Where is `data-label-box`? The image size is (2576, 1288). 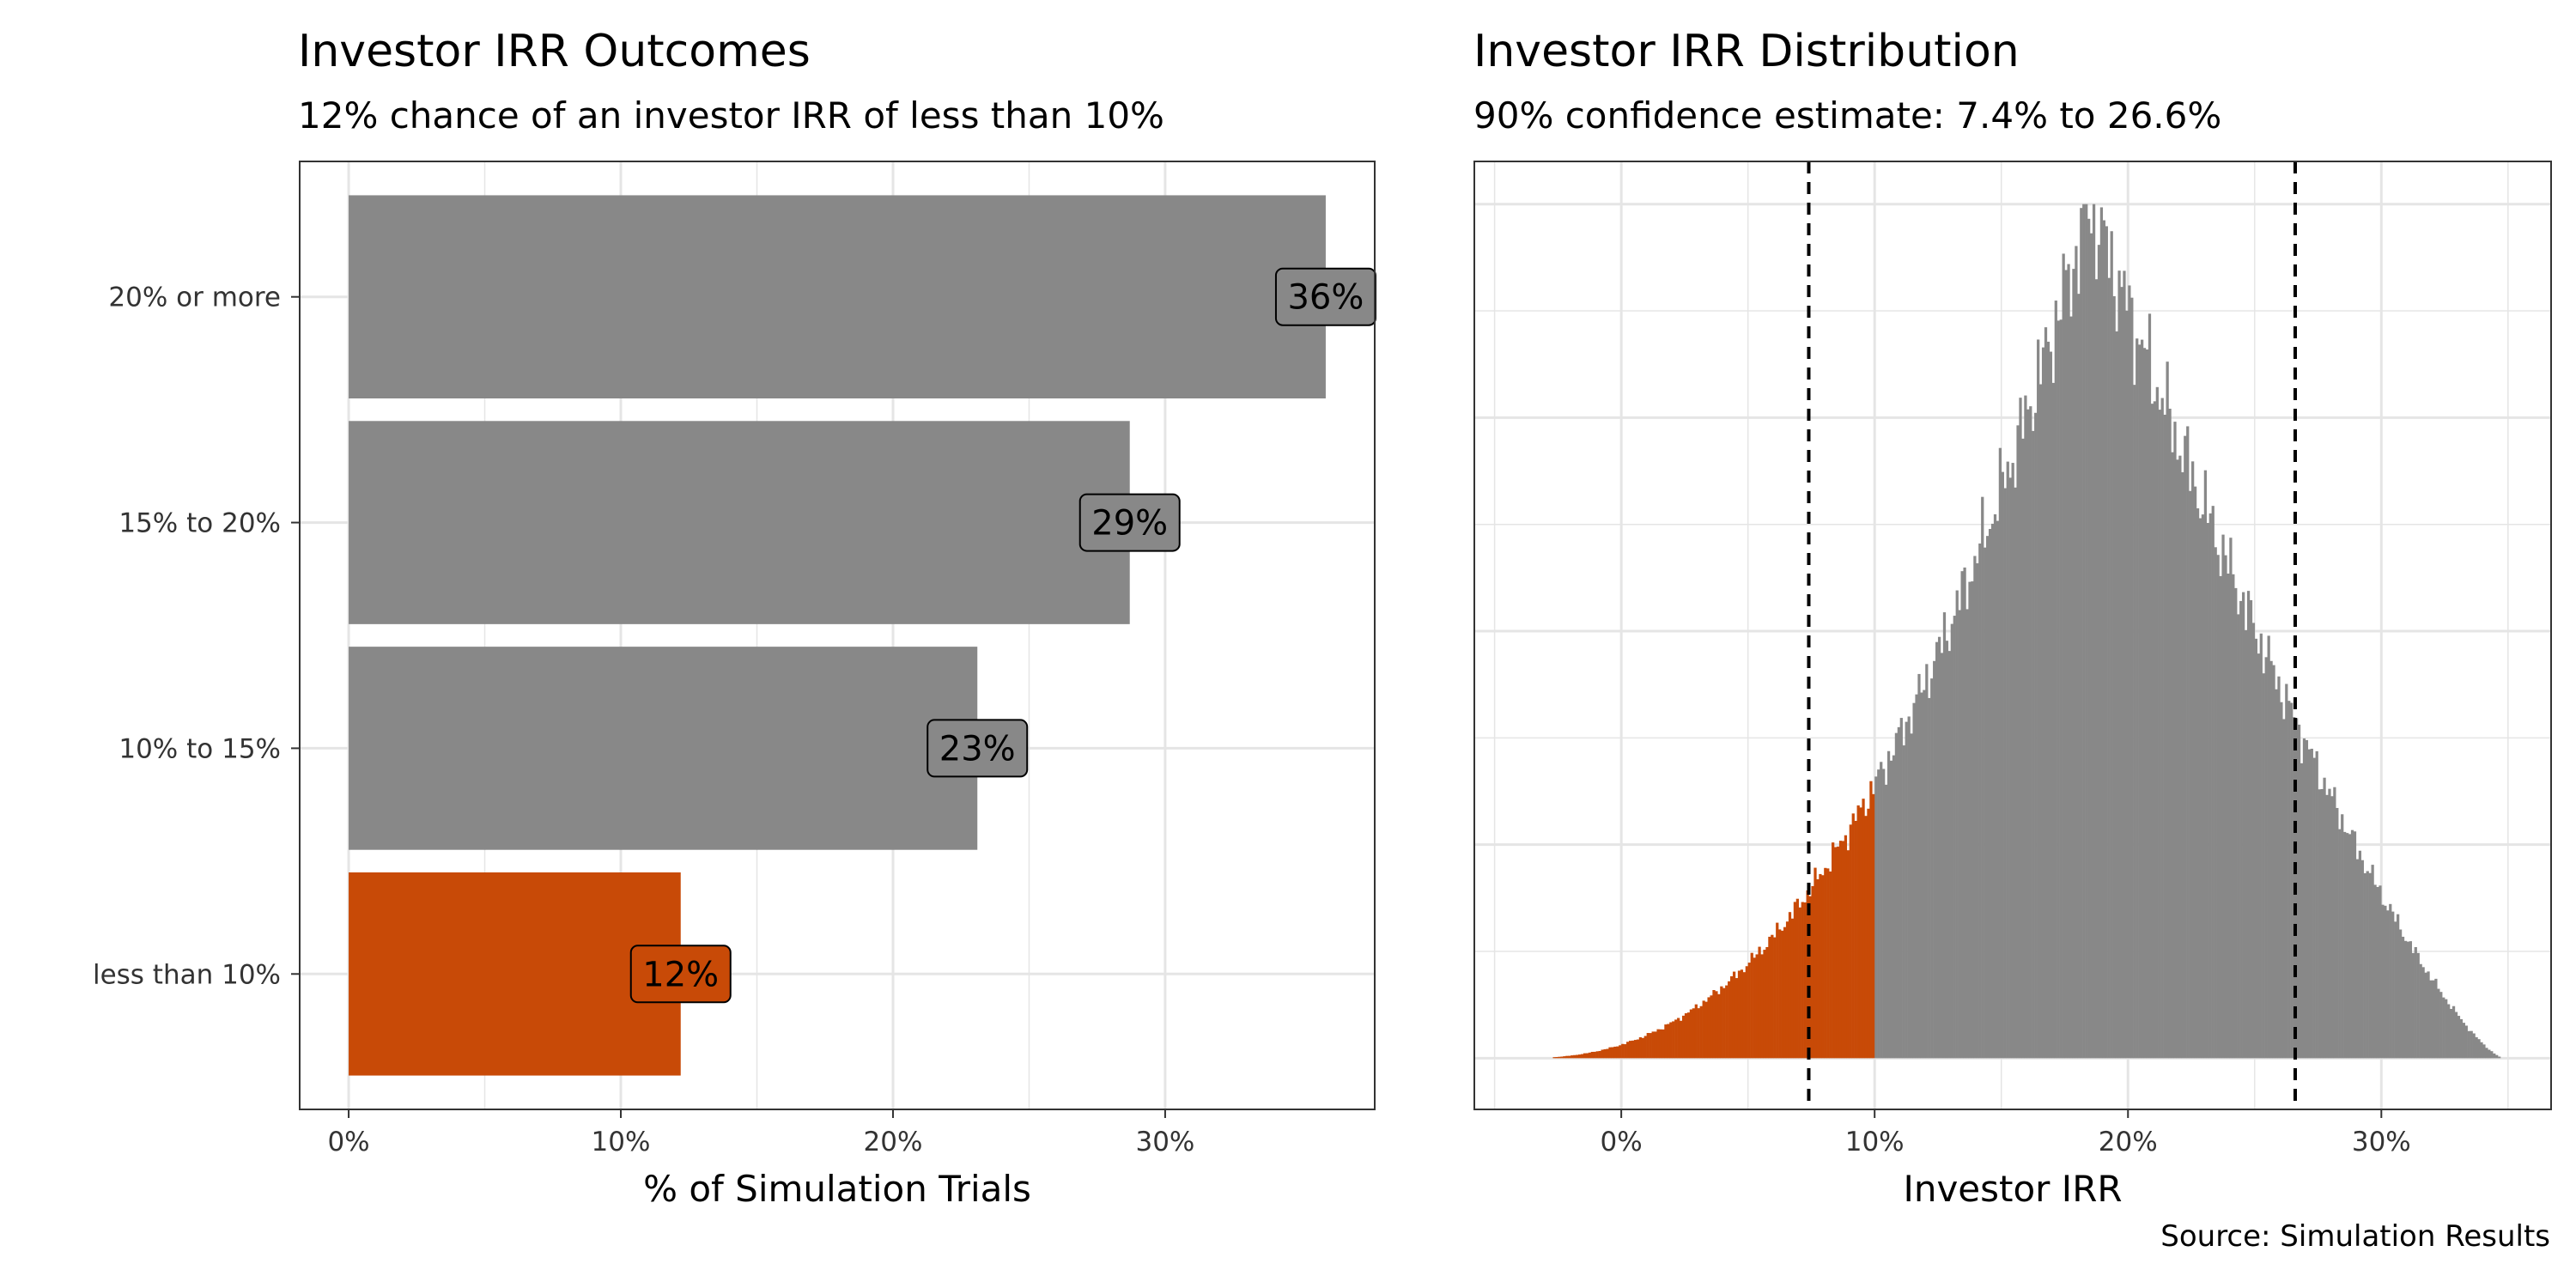 data-label-box is located at coordinates (680, 974).